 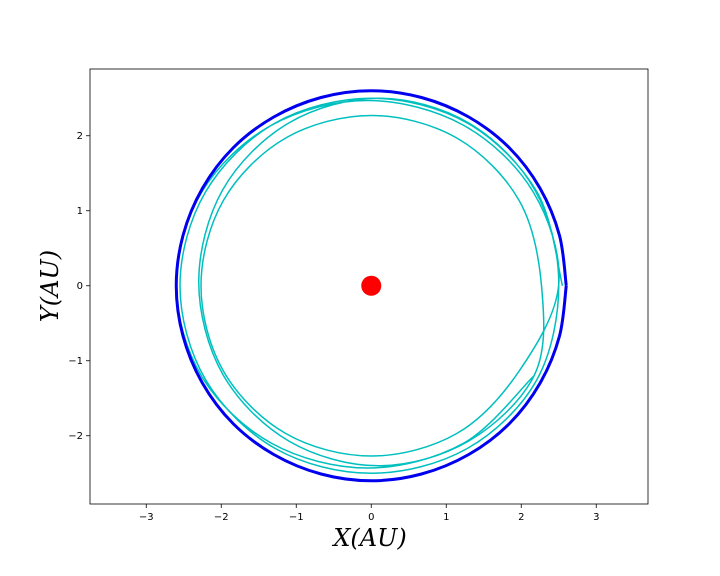 What do you see at coordinates (368, 538) in the screenshot?
I see `x-axis-label: X(AU)` at bounding box center [368, 538].